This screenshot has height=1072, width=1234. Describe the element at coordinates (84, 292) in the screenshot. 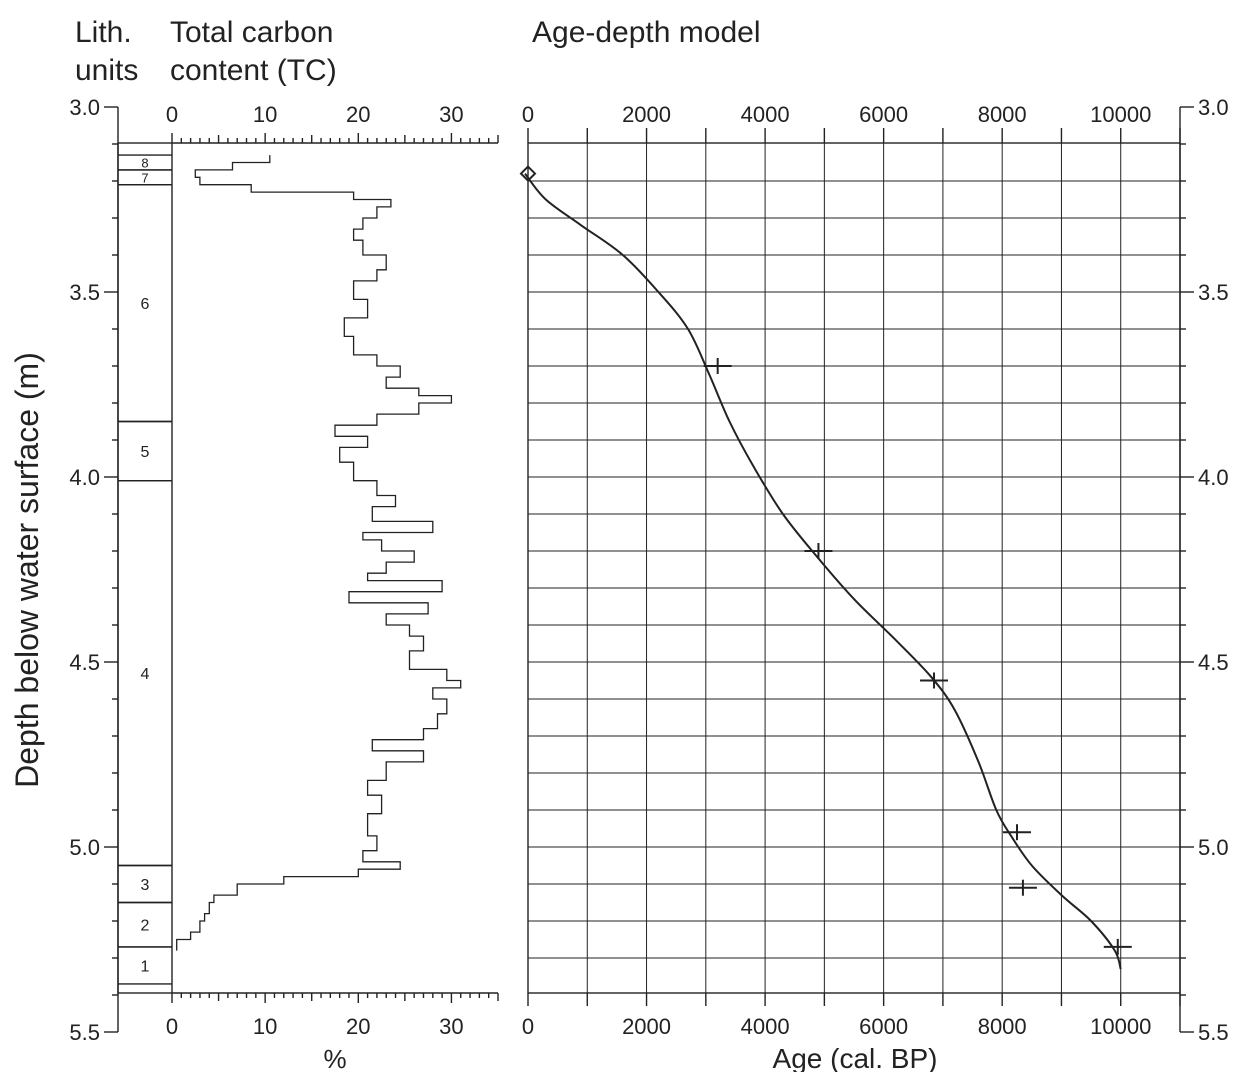

I see `left-depth-tick-label: 3.5` at that location.